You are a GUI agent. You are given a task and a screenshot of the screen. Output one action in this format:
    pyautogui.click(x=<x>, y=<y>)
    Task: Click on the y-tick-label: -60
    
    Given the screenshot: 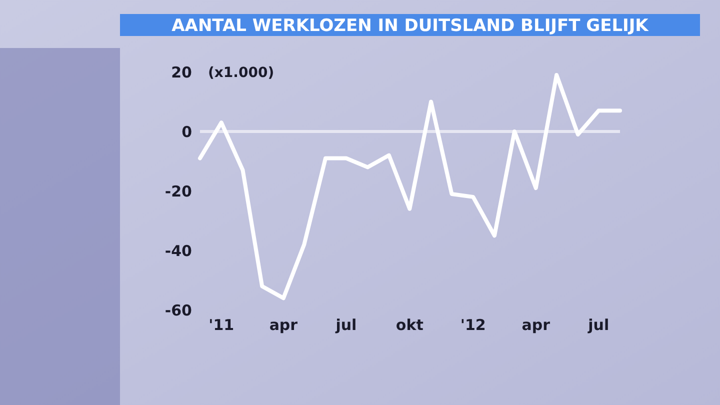 What is the action you would take?
    pyautogui.click(x=178, y=310)
    